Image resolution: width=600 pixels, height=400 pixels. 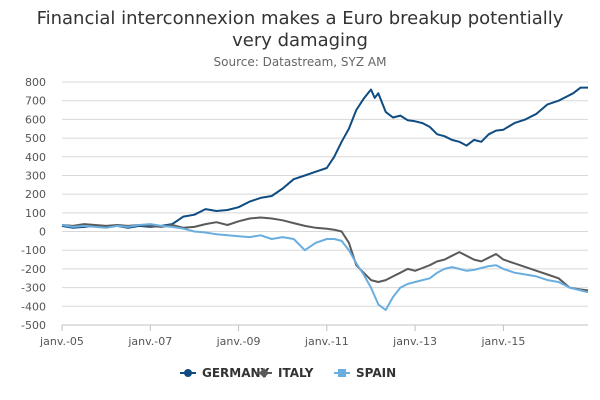 I want to click on chart-title-line-2: very damaging, so click(x=300, y=40).